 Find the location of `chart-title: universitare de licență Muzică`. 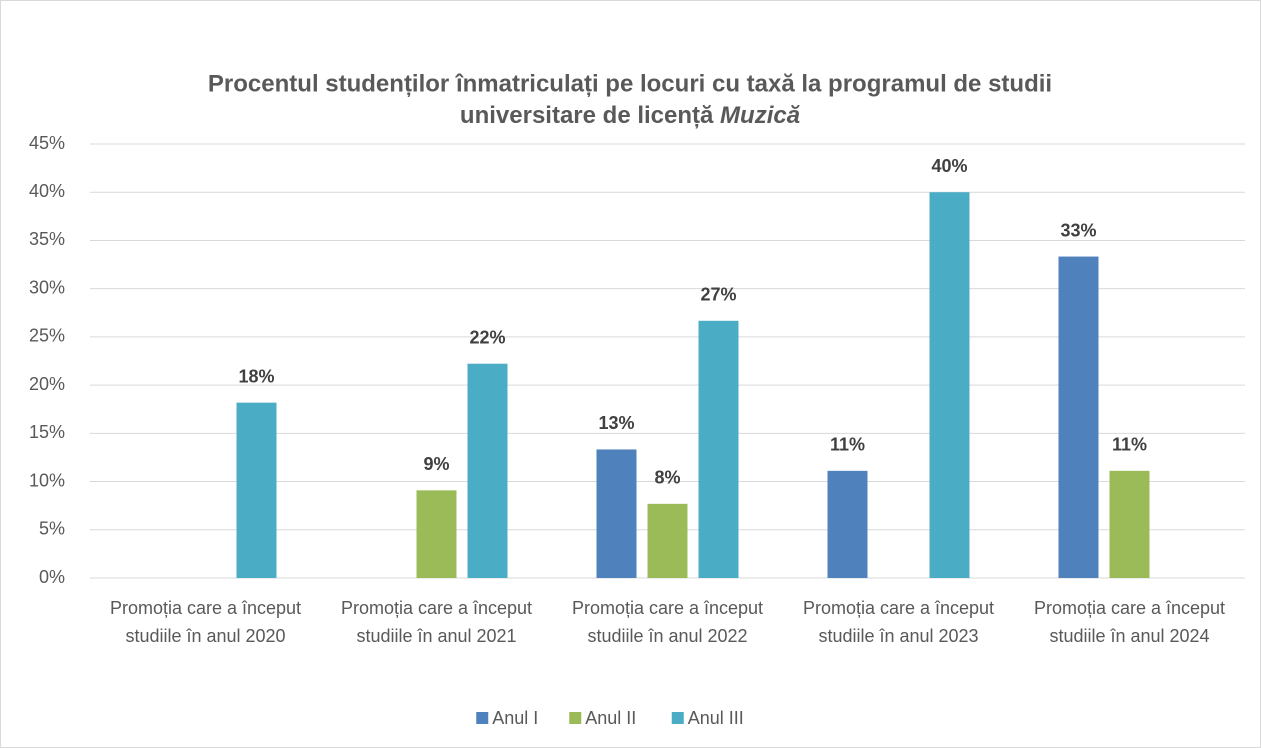

chart-title: universitare de licență Muzică is located at coordinates (630, 115).